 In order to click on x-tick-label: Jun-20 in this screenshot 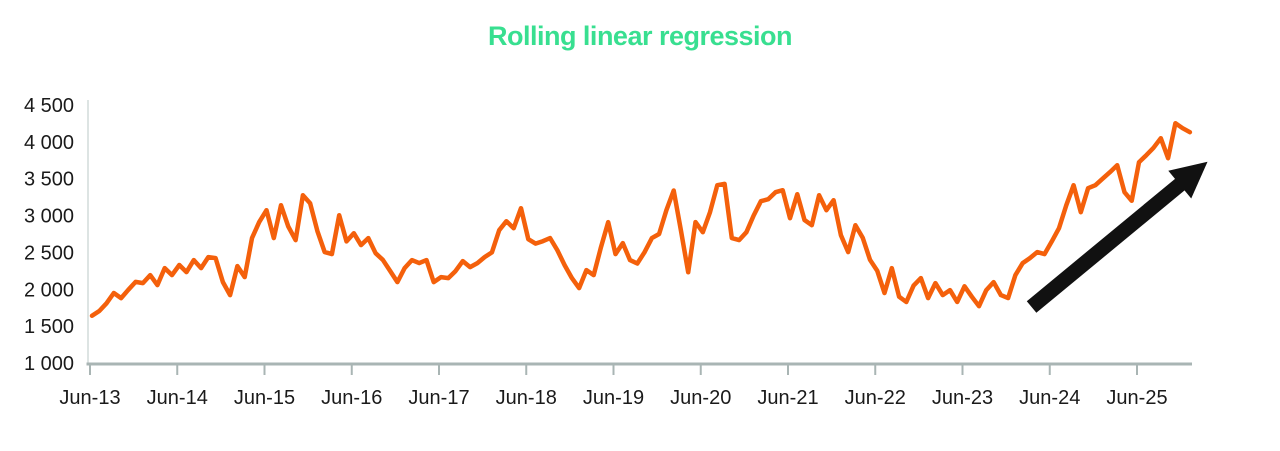, I will do `click(700, 398)`.